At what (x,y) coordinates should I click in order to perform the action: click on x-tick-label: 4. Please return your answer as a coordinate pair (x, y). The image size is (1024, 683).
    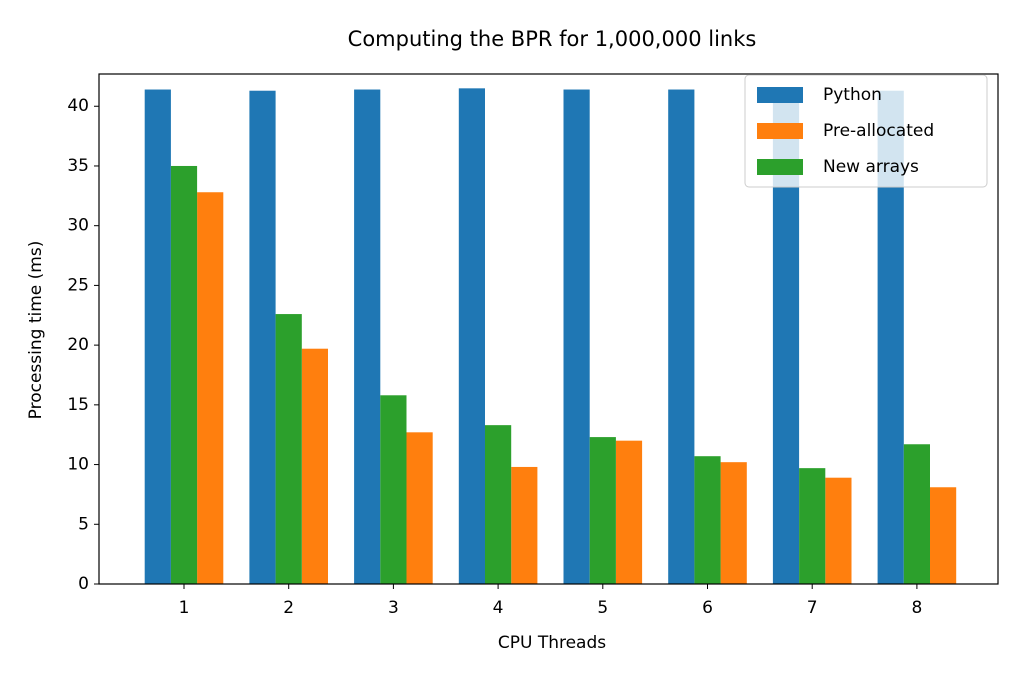
    Looking at the image, I should click on (498, 608).